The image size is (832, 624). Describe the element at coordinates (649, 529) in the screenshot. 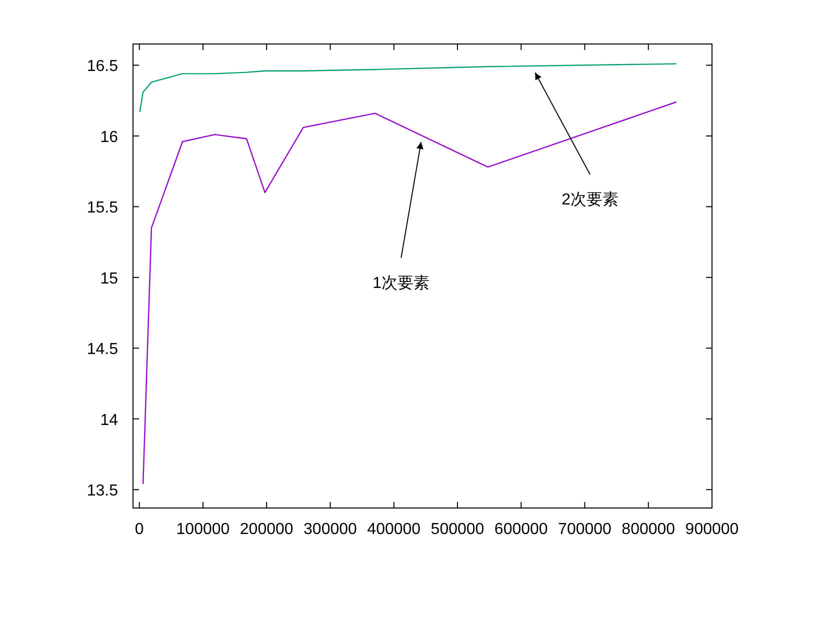

I see `x-tick-label: 800000` at that location.